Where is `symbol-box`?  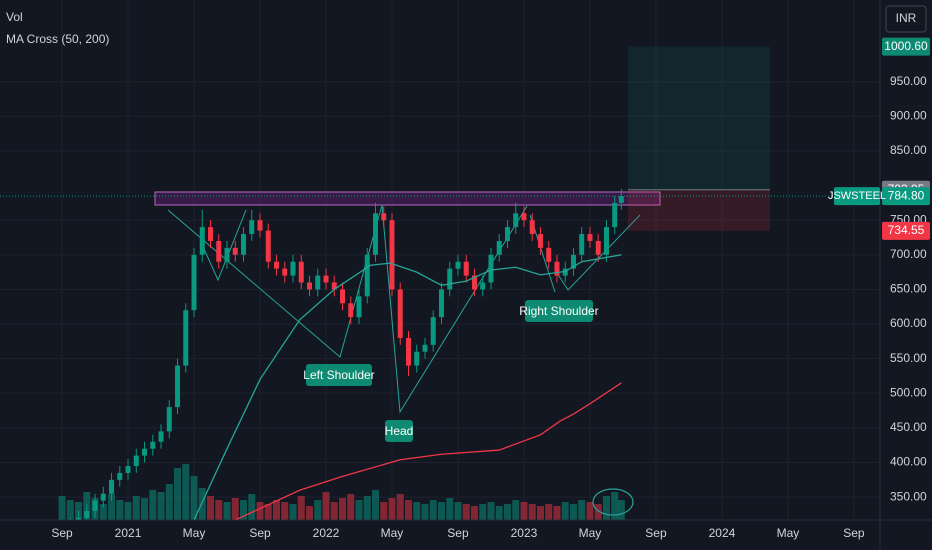
symbol-box is located at coordinates (857, 196).